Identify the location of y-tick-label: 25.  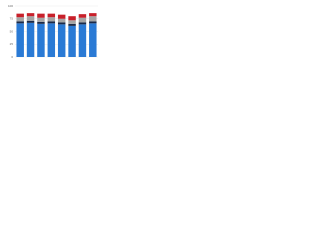
(12, 44).